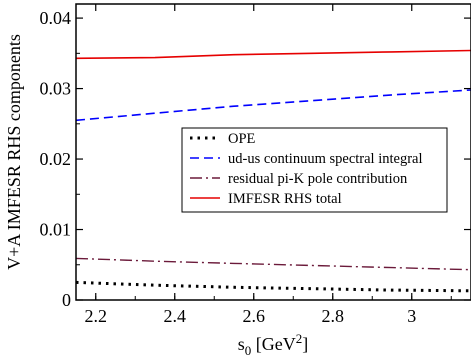 This screenshot has height=360, width=471. I want to click on y-tick-label: 0.04, so click(56, 18).